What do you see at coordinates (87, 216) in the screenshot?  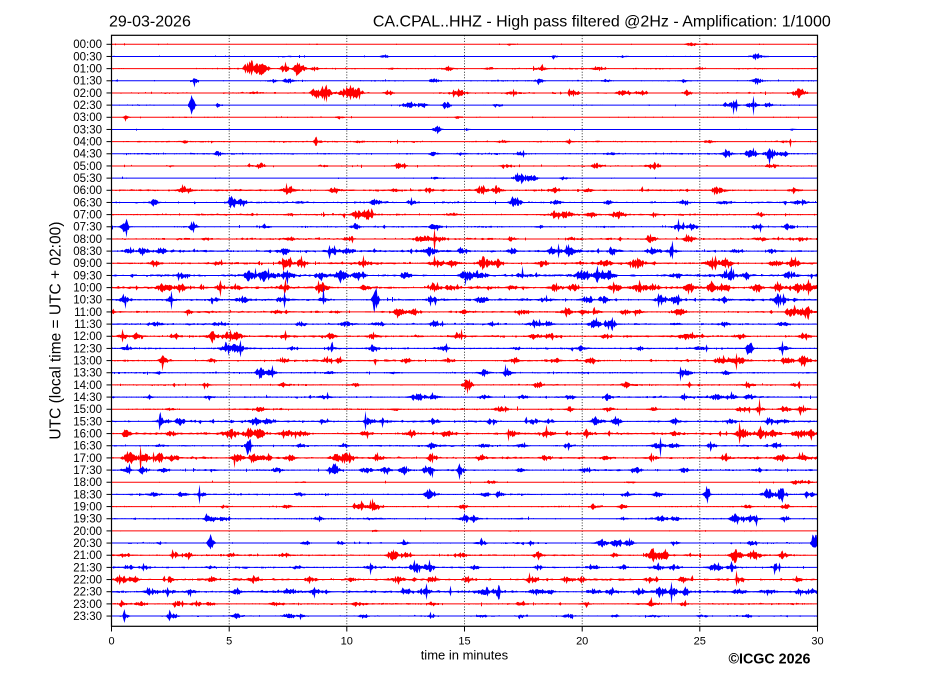 I see `svg-text: 07:00` at bounding box center [87, 216].